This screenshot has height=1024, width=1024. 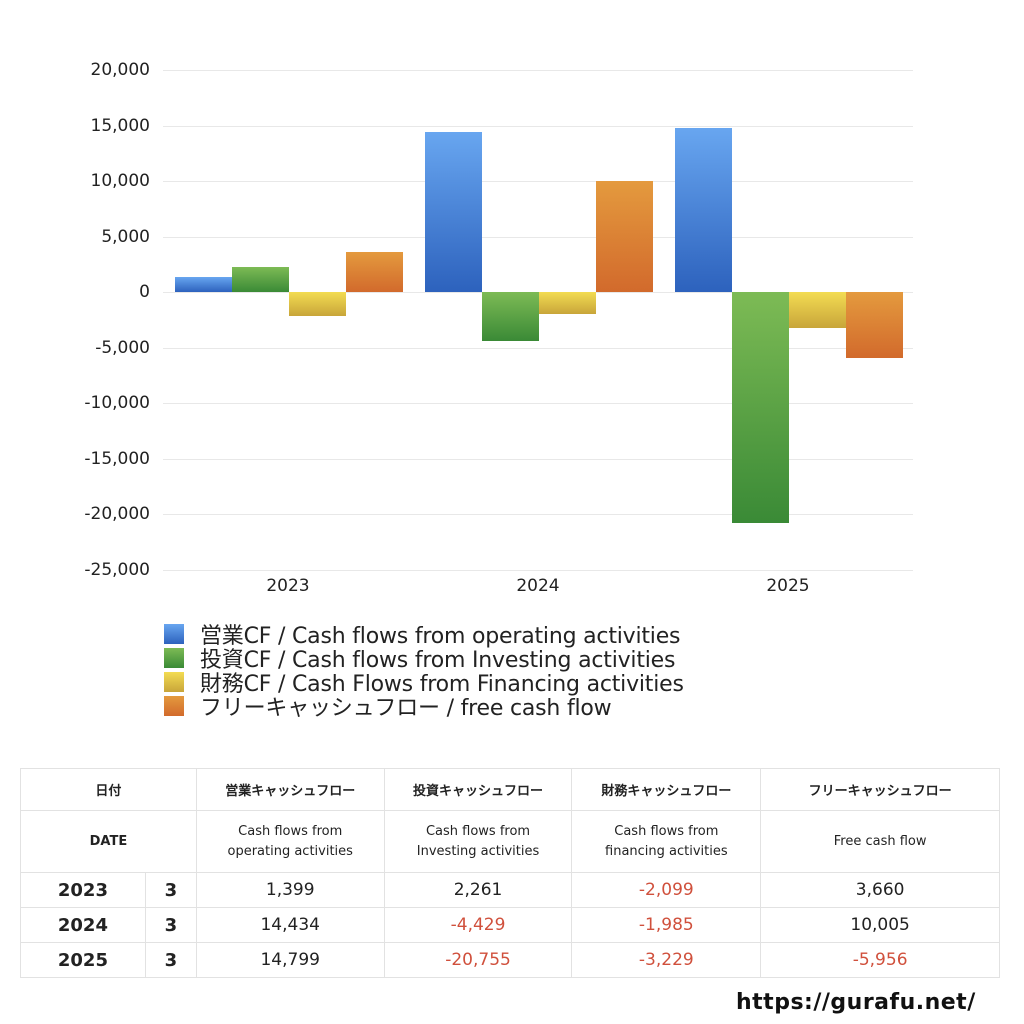 I want to click on y-tick-label: -5,000, so click(x=122, y=347).